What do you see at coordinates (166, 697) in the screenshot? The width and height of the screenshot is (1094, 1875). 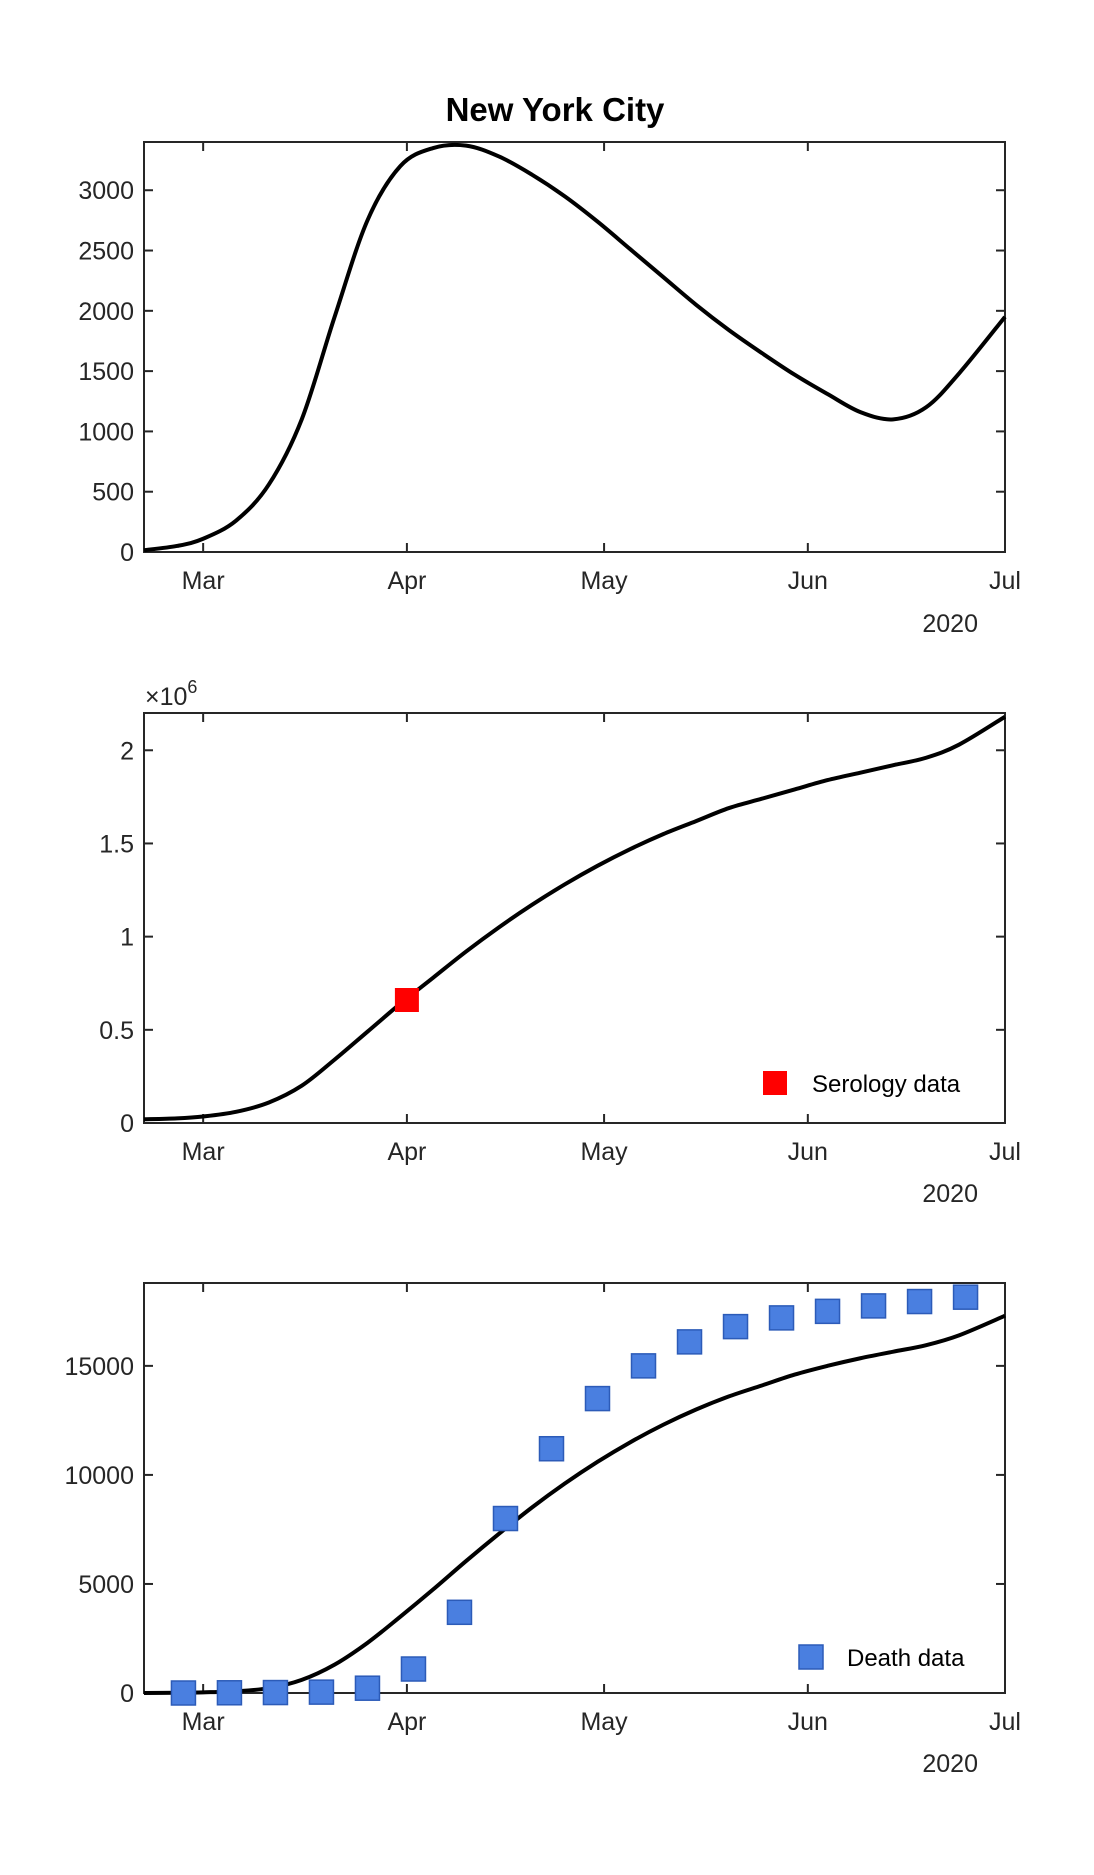 I see `exponent-base: ×10` at bounding box center [166, 697].